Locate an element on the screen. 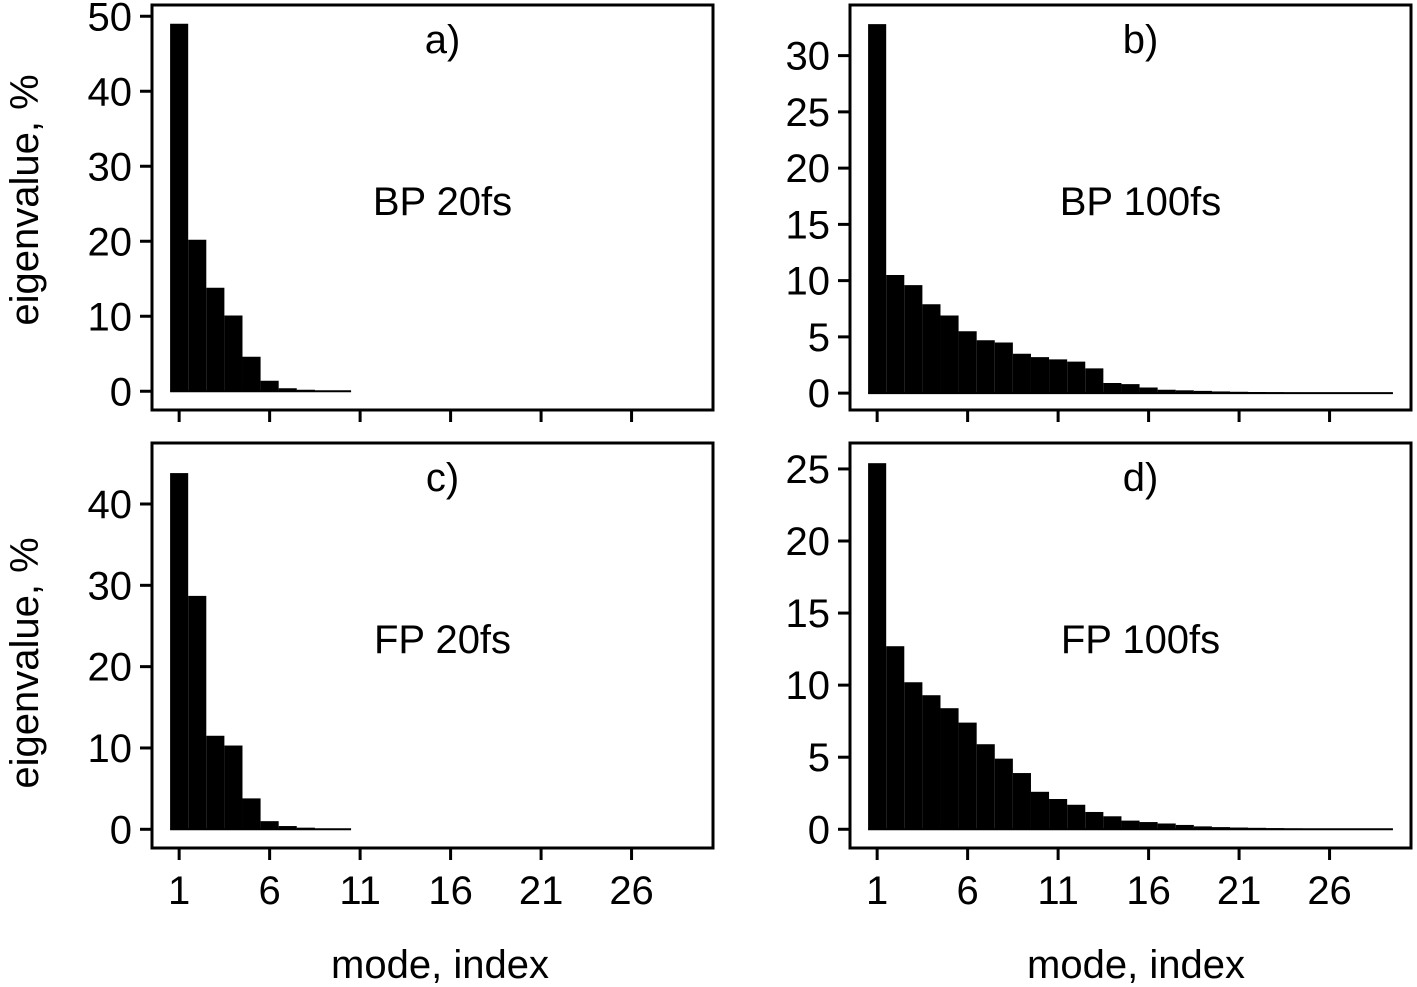 This screenshot has width=1417, height=987. x-tick-label: 1 is located at coordinates (877, 891).